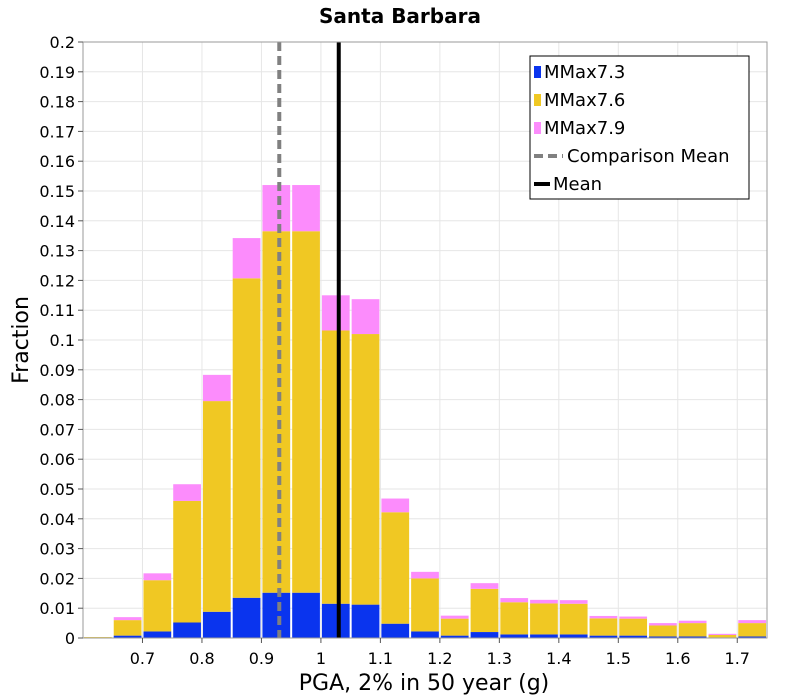  What do you see at coordinates (57, 519) in the screenshot?
I see `y-tick-label: 0.04` at bounding box center [57, 519].